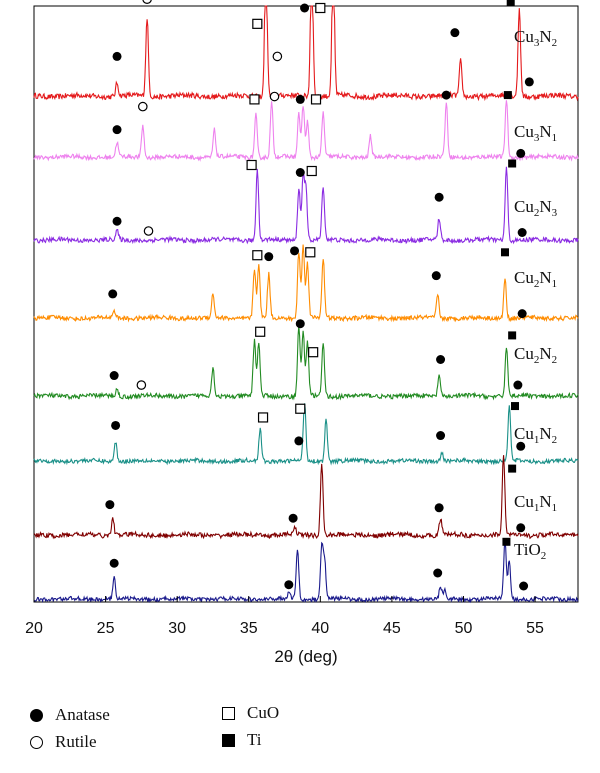  Describe the element at coordinates (263, 712) in the screenshot. I see `legend-label: CuO` at that location.